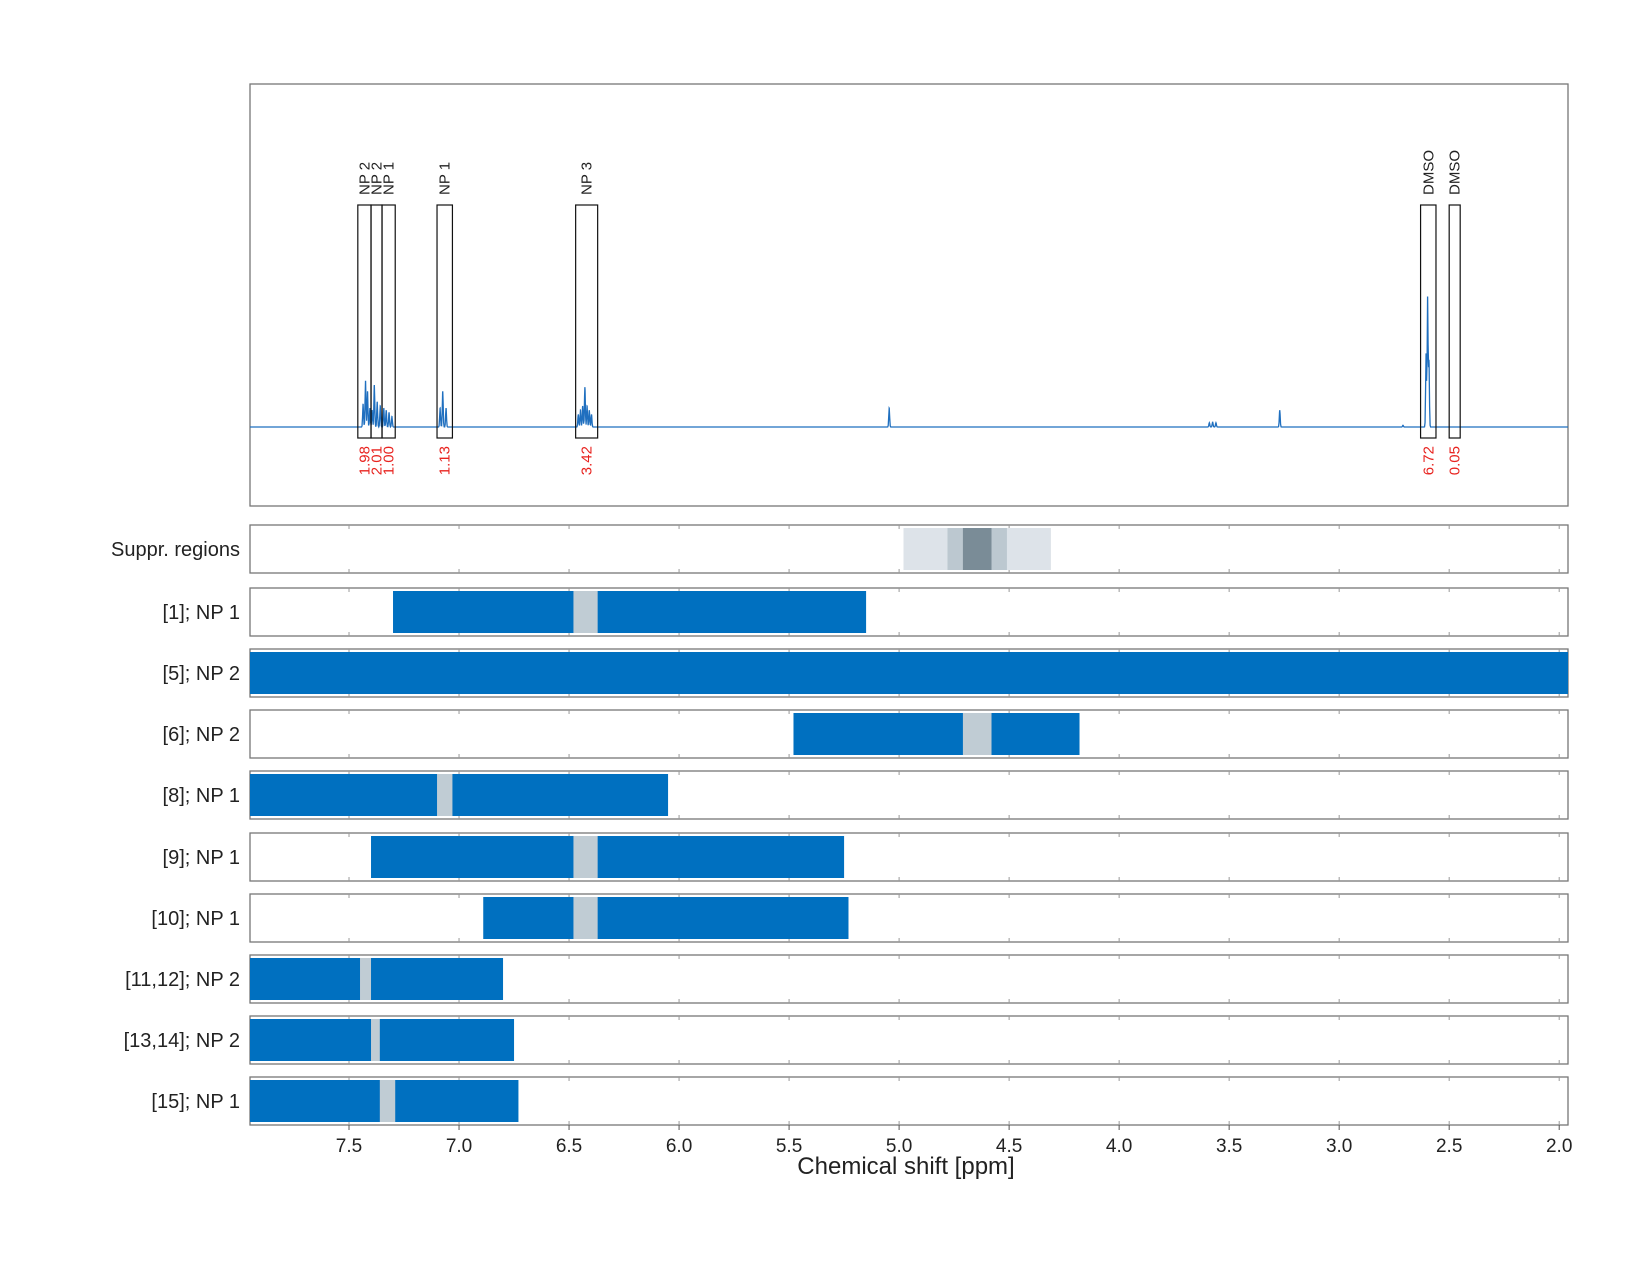  What do you see at coordinates (182, 1041) in the screenshot?
I see `row-label: [13,14]; NP 2` at bounding box center [182, 1041].